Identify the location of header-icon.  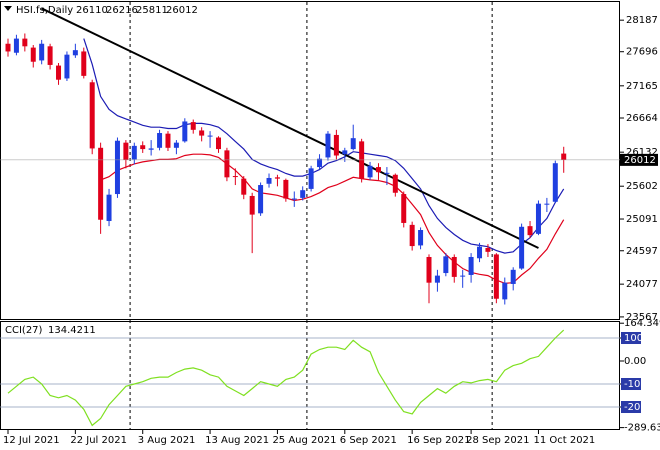
(8, 8).